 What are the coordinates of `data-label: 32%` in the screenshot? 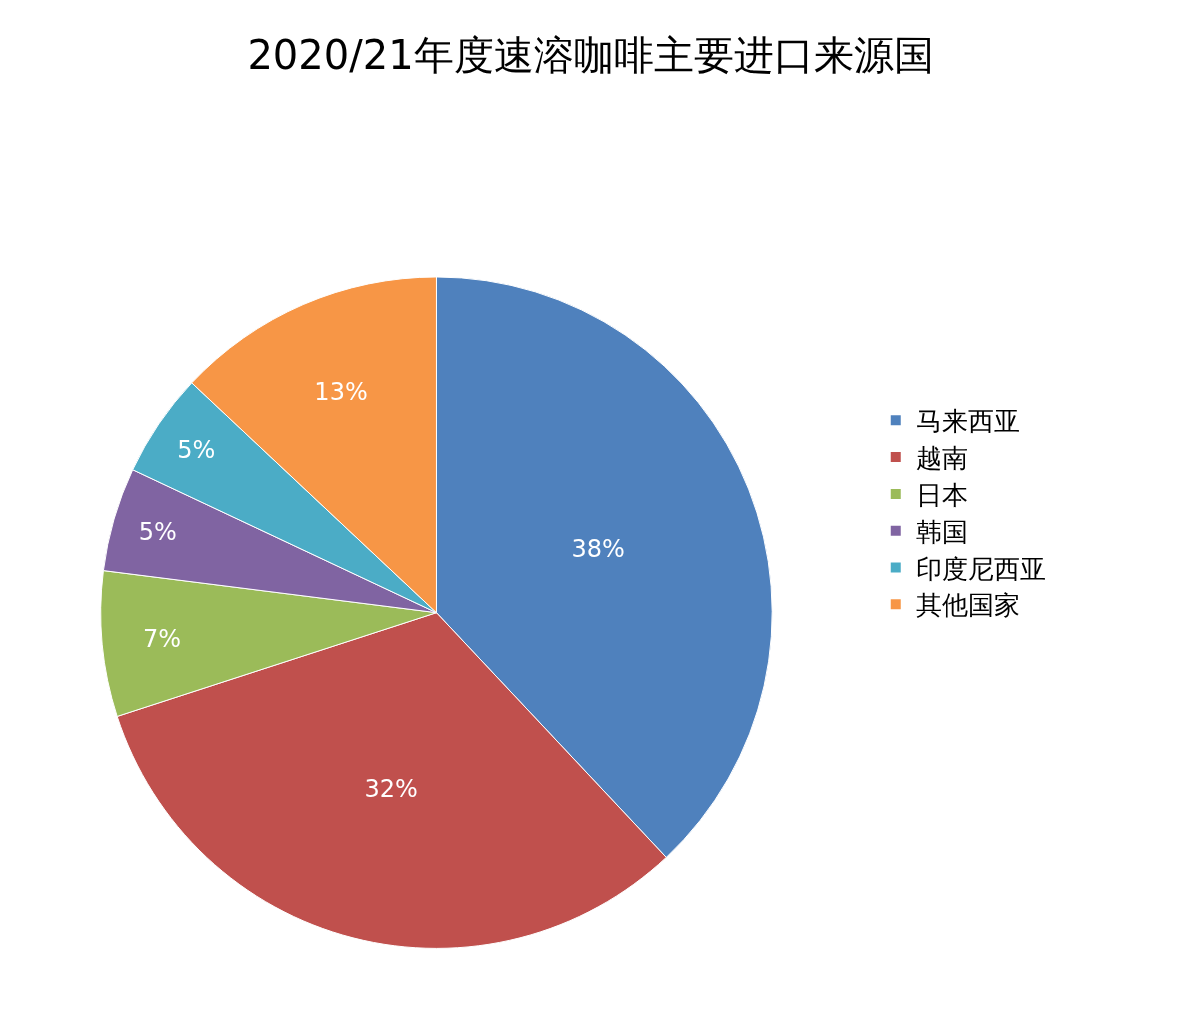 It's located at (391, 788).